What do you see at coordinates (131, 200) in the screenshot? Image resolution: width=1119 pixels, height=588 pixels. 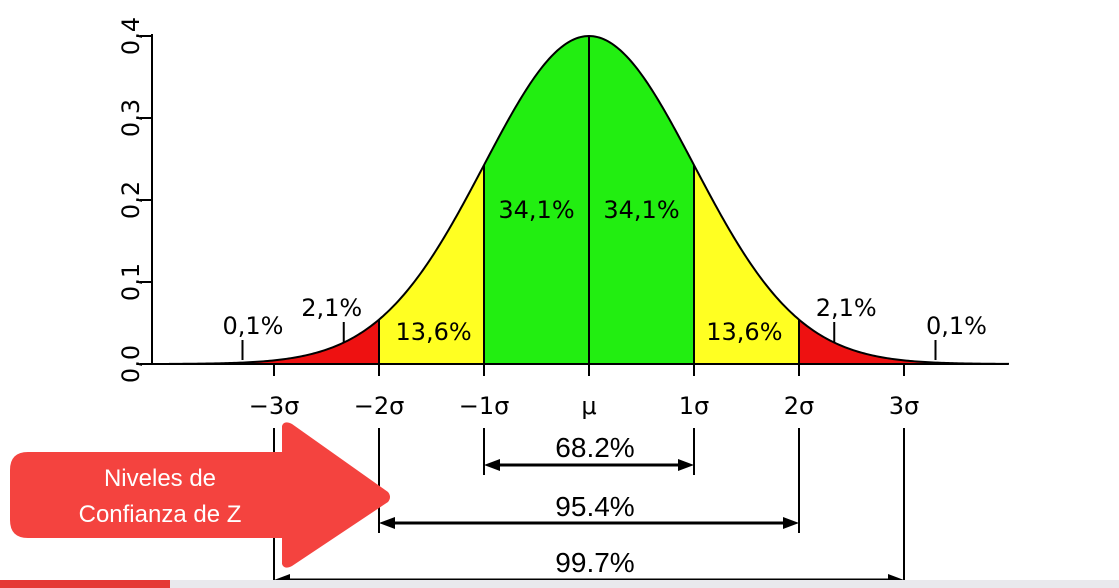 I see `y-tick-label: 0,2` at bounding box center [131, 200].